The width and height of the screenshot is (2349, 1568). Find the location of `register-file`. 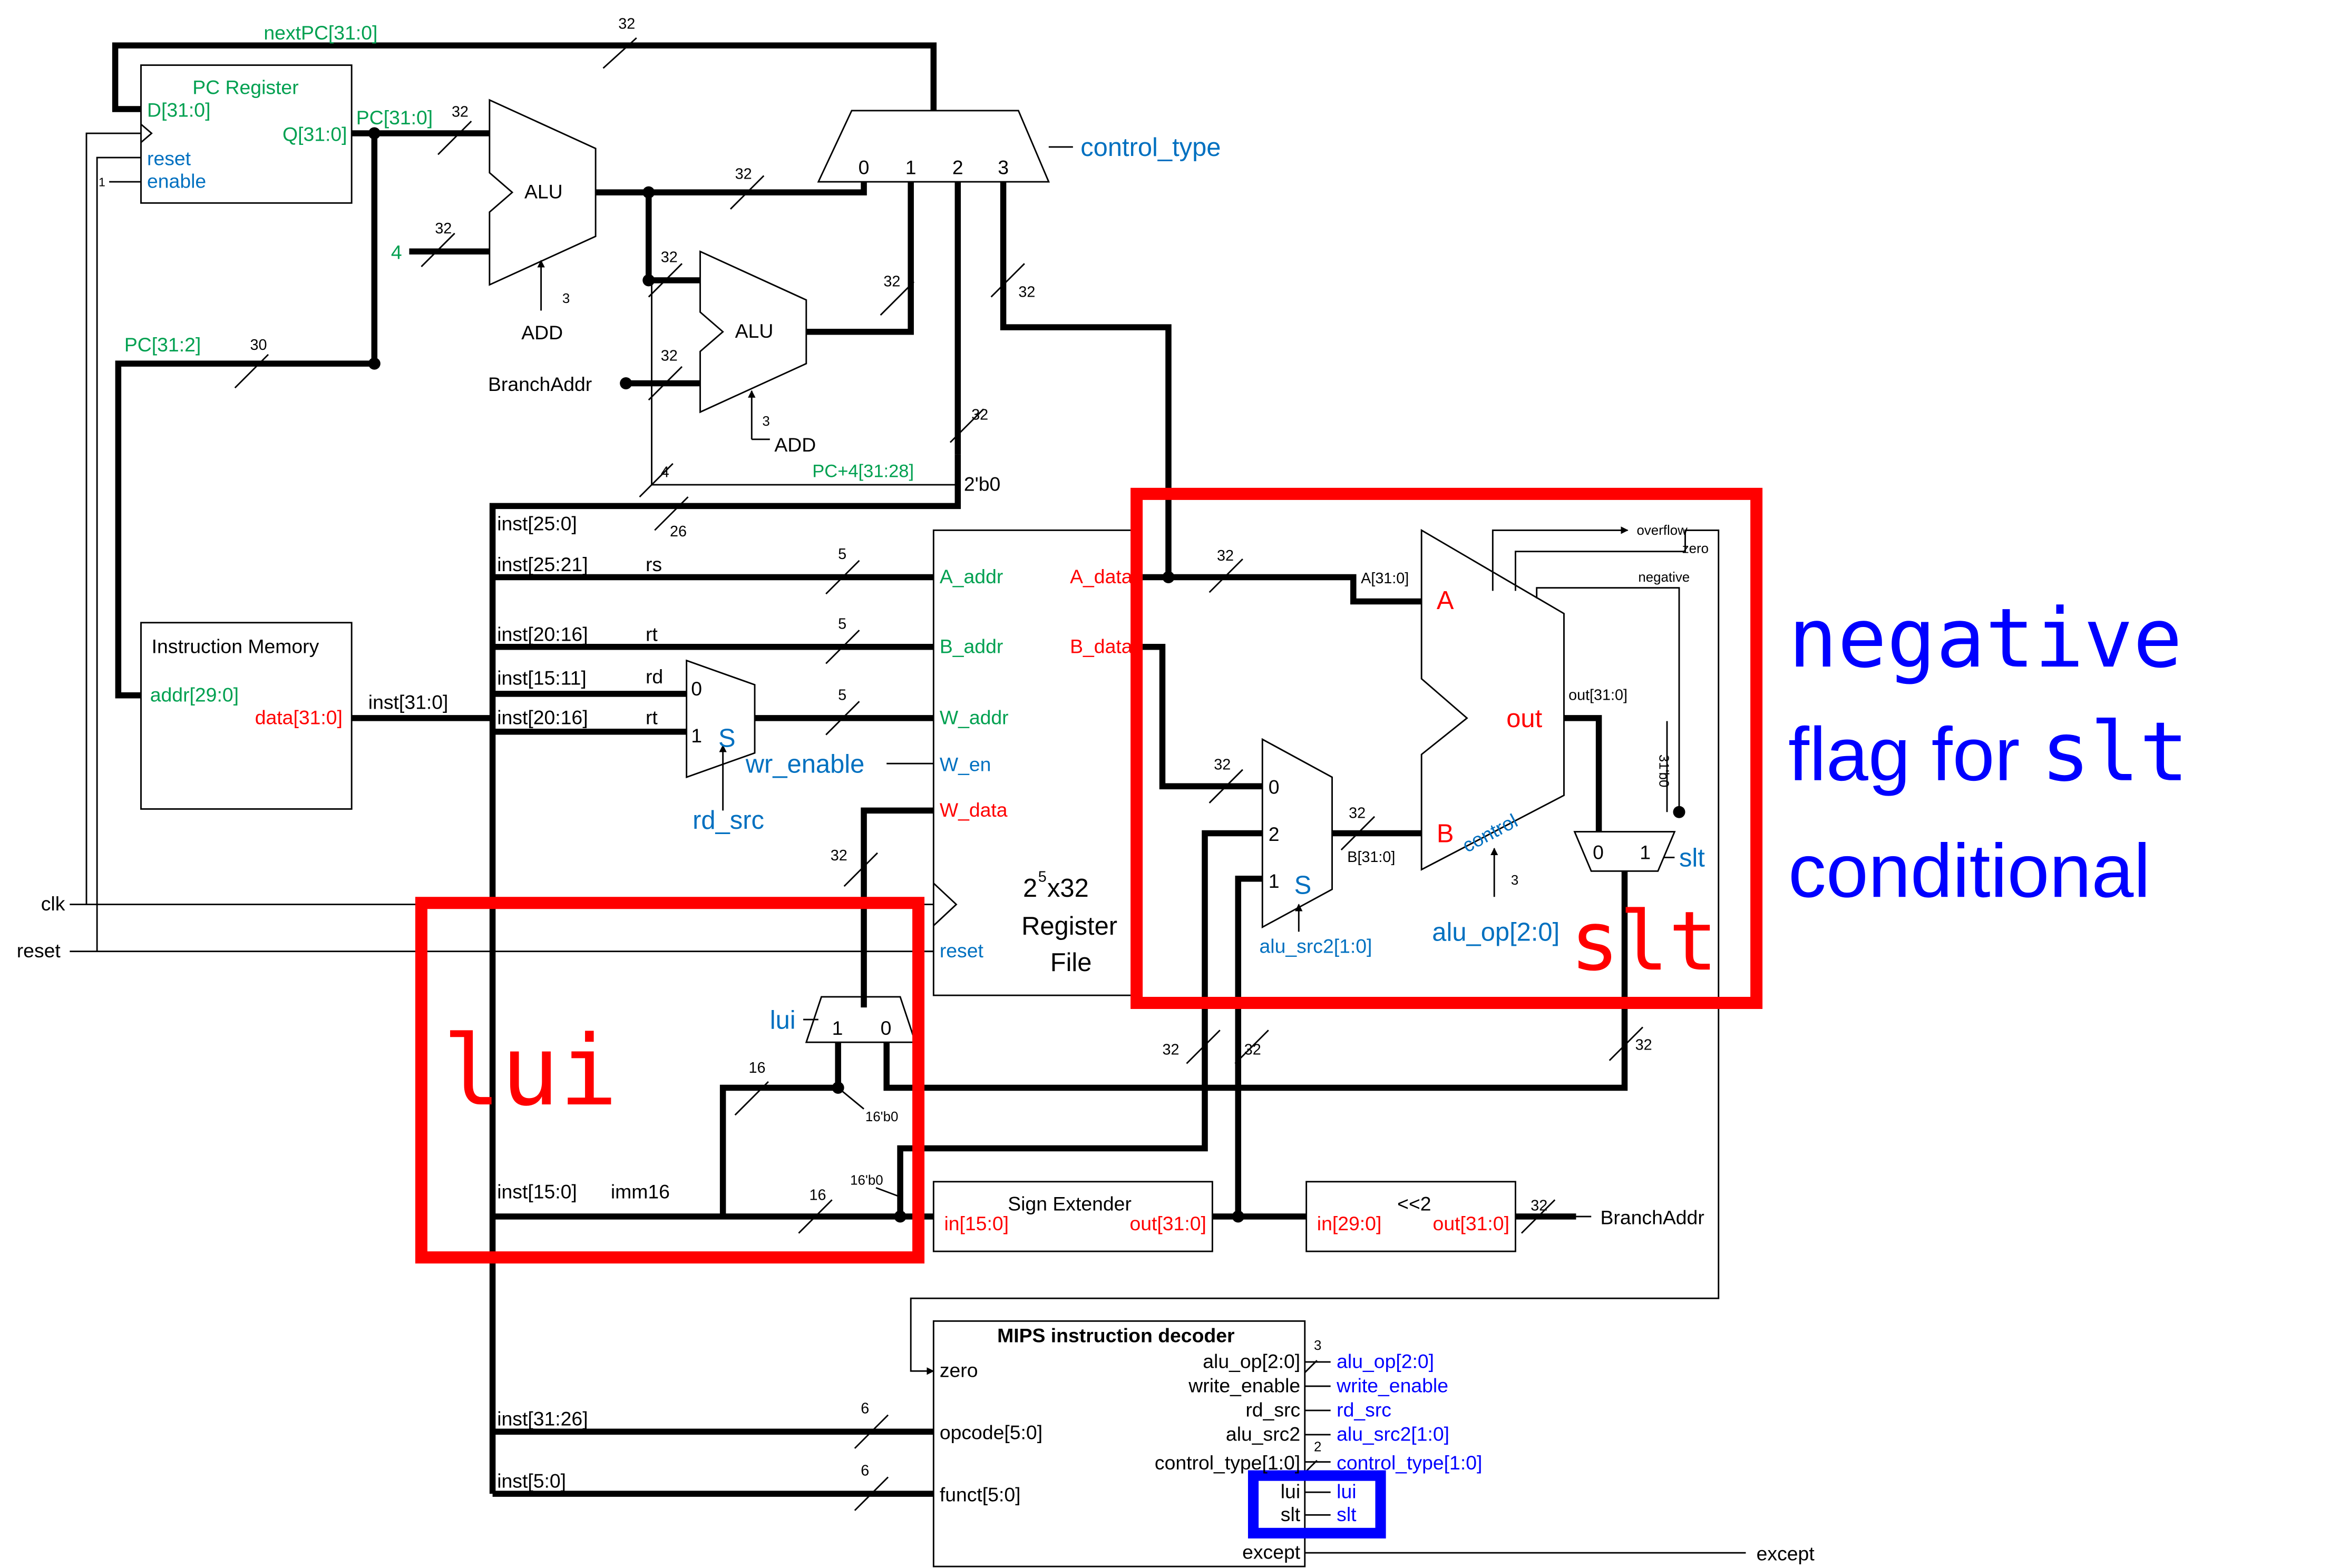

register-file is located at coordinates (1036, 762).